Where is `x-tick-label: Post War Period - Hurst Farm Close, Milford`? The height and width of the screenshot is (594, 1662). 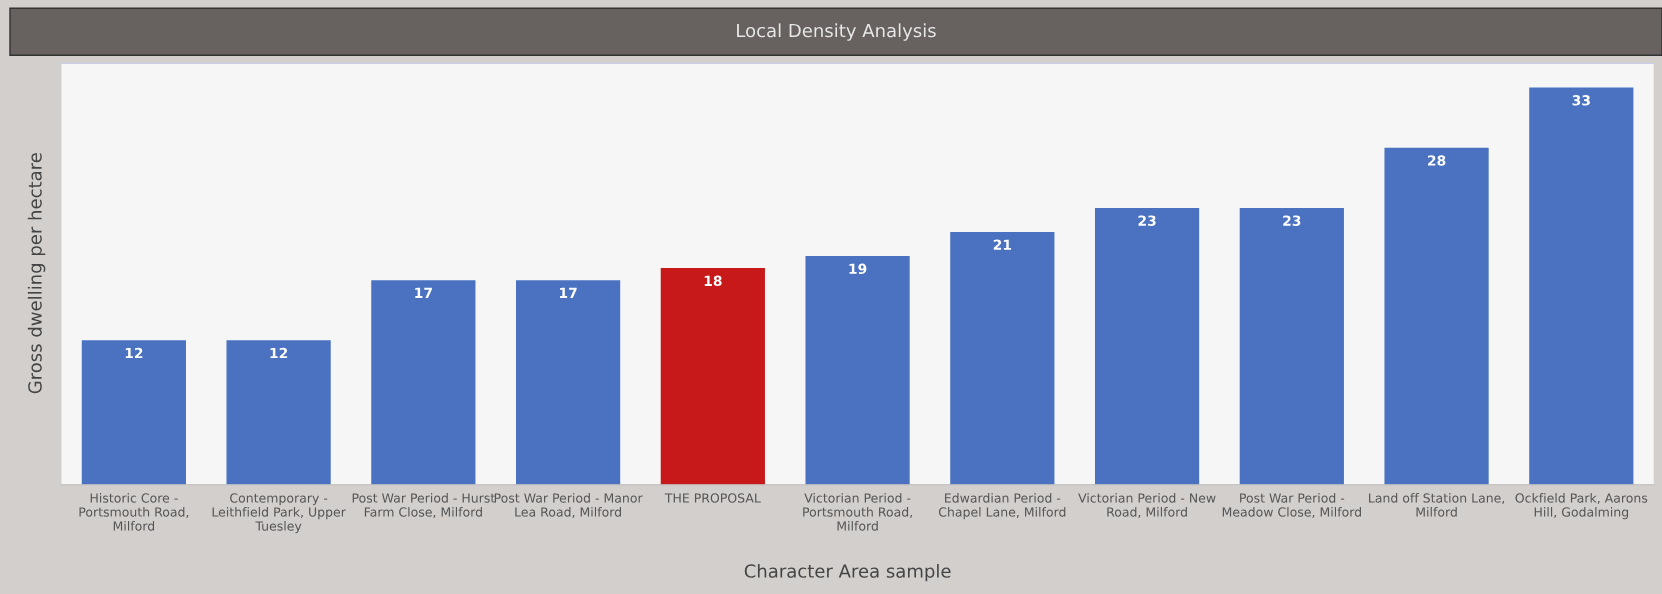
x-tick-label: Post War Period - Hurst Farm Close, Milford is located at coordinates (423, 505).